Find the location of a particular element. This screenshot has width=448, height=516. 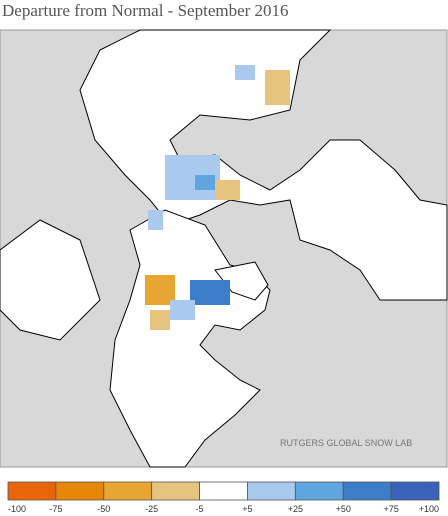

europe-east is located at coordinates (50, 280).